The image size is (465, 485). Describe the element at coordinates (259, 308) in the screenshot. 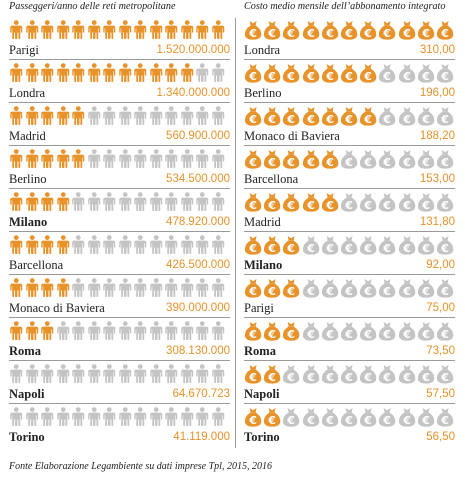

I see `cost-city-label: Parigi` at that location.